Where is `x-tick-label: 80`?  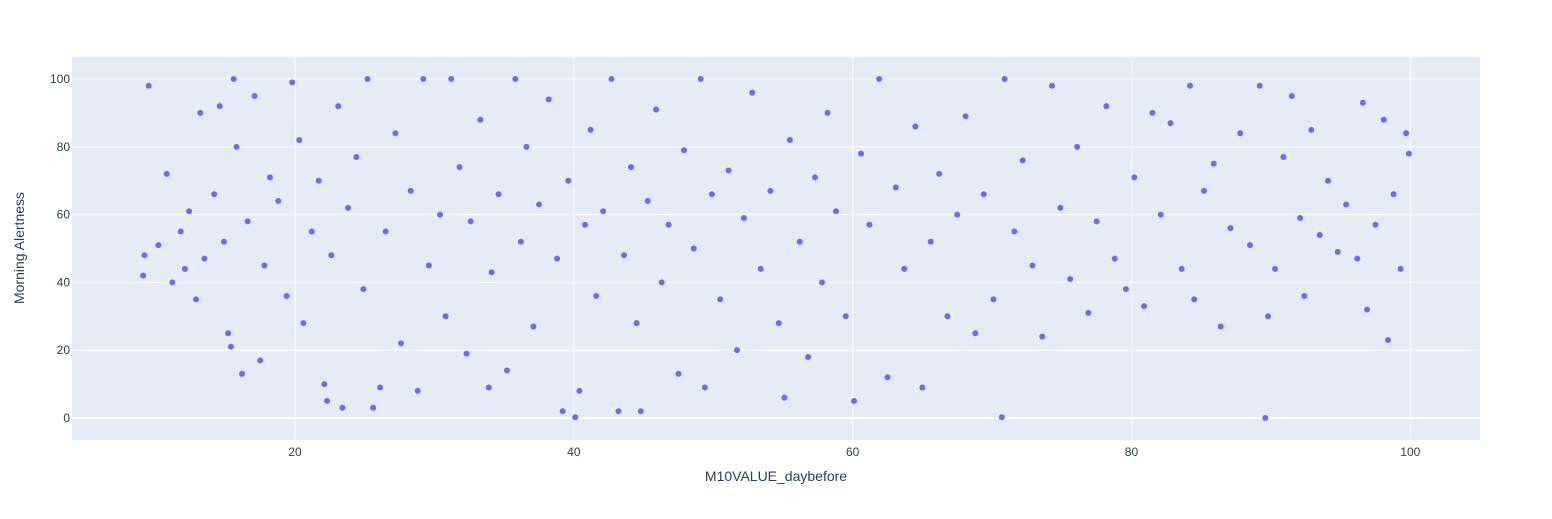
x-tick-label: 80 is located at coordinates (1132, 452).